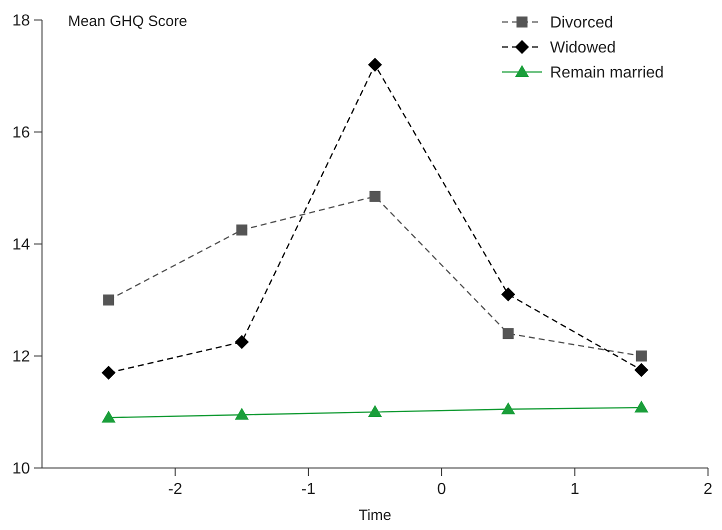 The width and height of the screenshot is (722, 530). What do you see at coordinates (708, 489) in the screenshot?
I see `x-tick-label: 2` at bounding box center [708, 489].